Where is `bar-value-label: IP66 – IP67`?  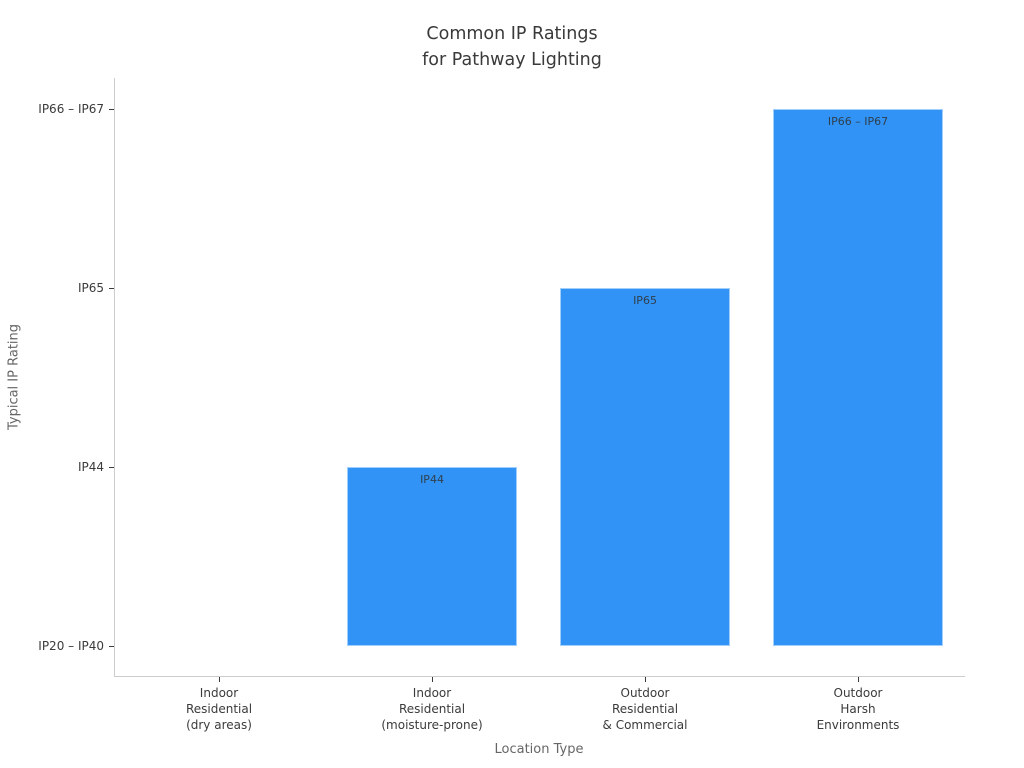
bar-value-label: IP66 – IP67 is located at coordinates (858, 121).